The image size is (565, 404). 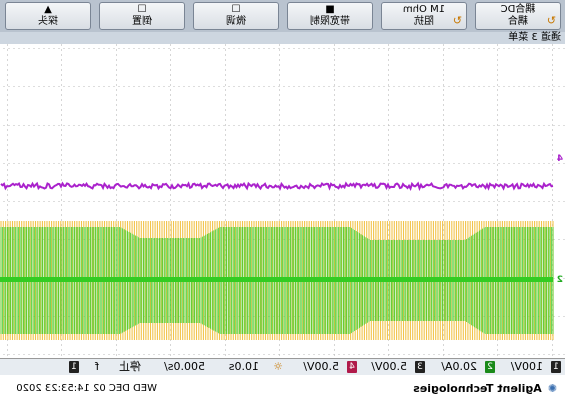 I want to click on softkey-invert-label: 倒置, so click(x=142, y=21).